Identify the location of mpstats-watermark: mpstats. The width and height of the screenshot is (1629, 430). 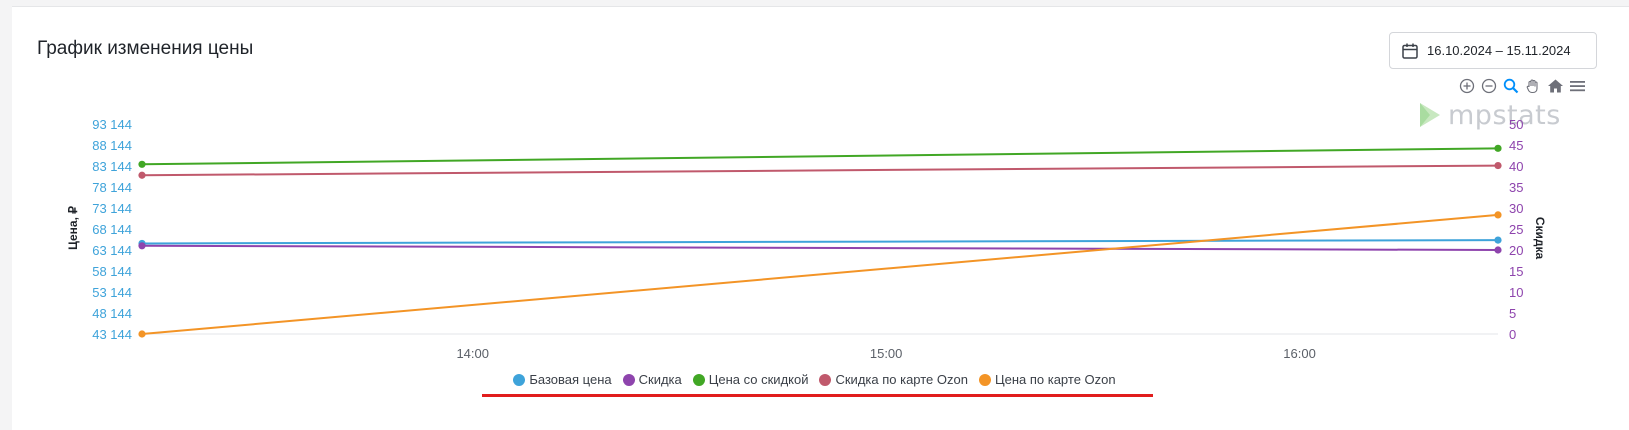
(1489, 115).